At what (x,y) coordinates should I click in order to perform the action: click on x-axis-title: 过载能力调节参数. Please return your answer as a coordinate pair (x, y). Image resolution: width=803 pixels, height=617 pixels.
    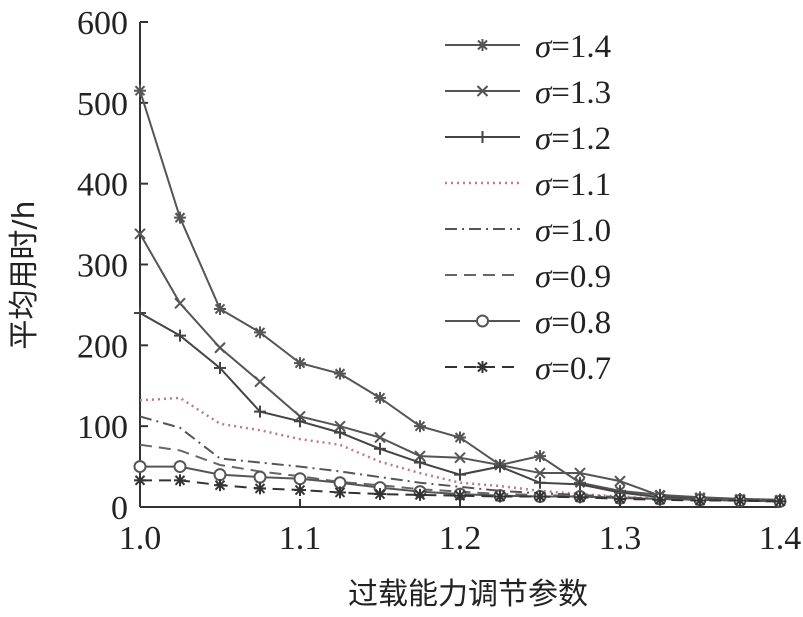
    Looking at the image, I should click on (468, 594).